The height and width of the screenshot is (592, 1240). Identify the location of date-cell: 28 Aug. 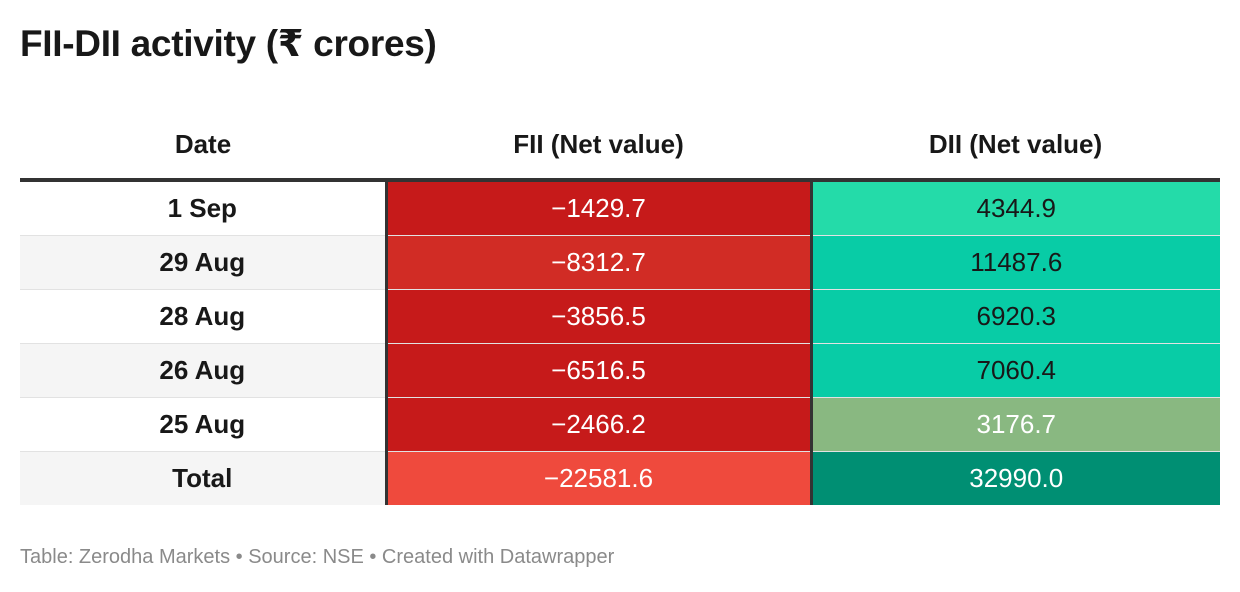
(204, 316).